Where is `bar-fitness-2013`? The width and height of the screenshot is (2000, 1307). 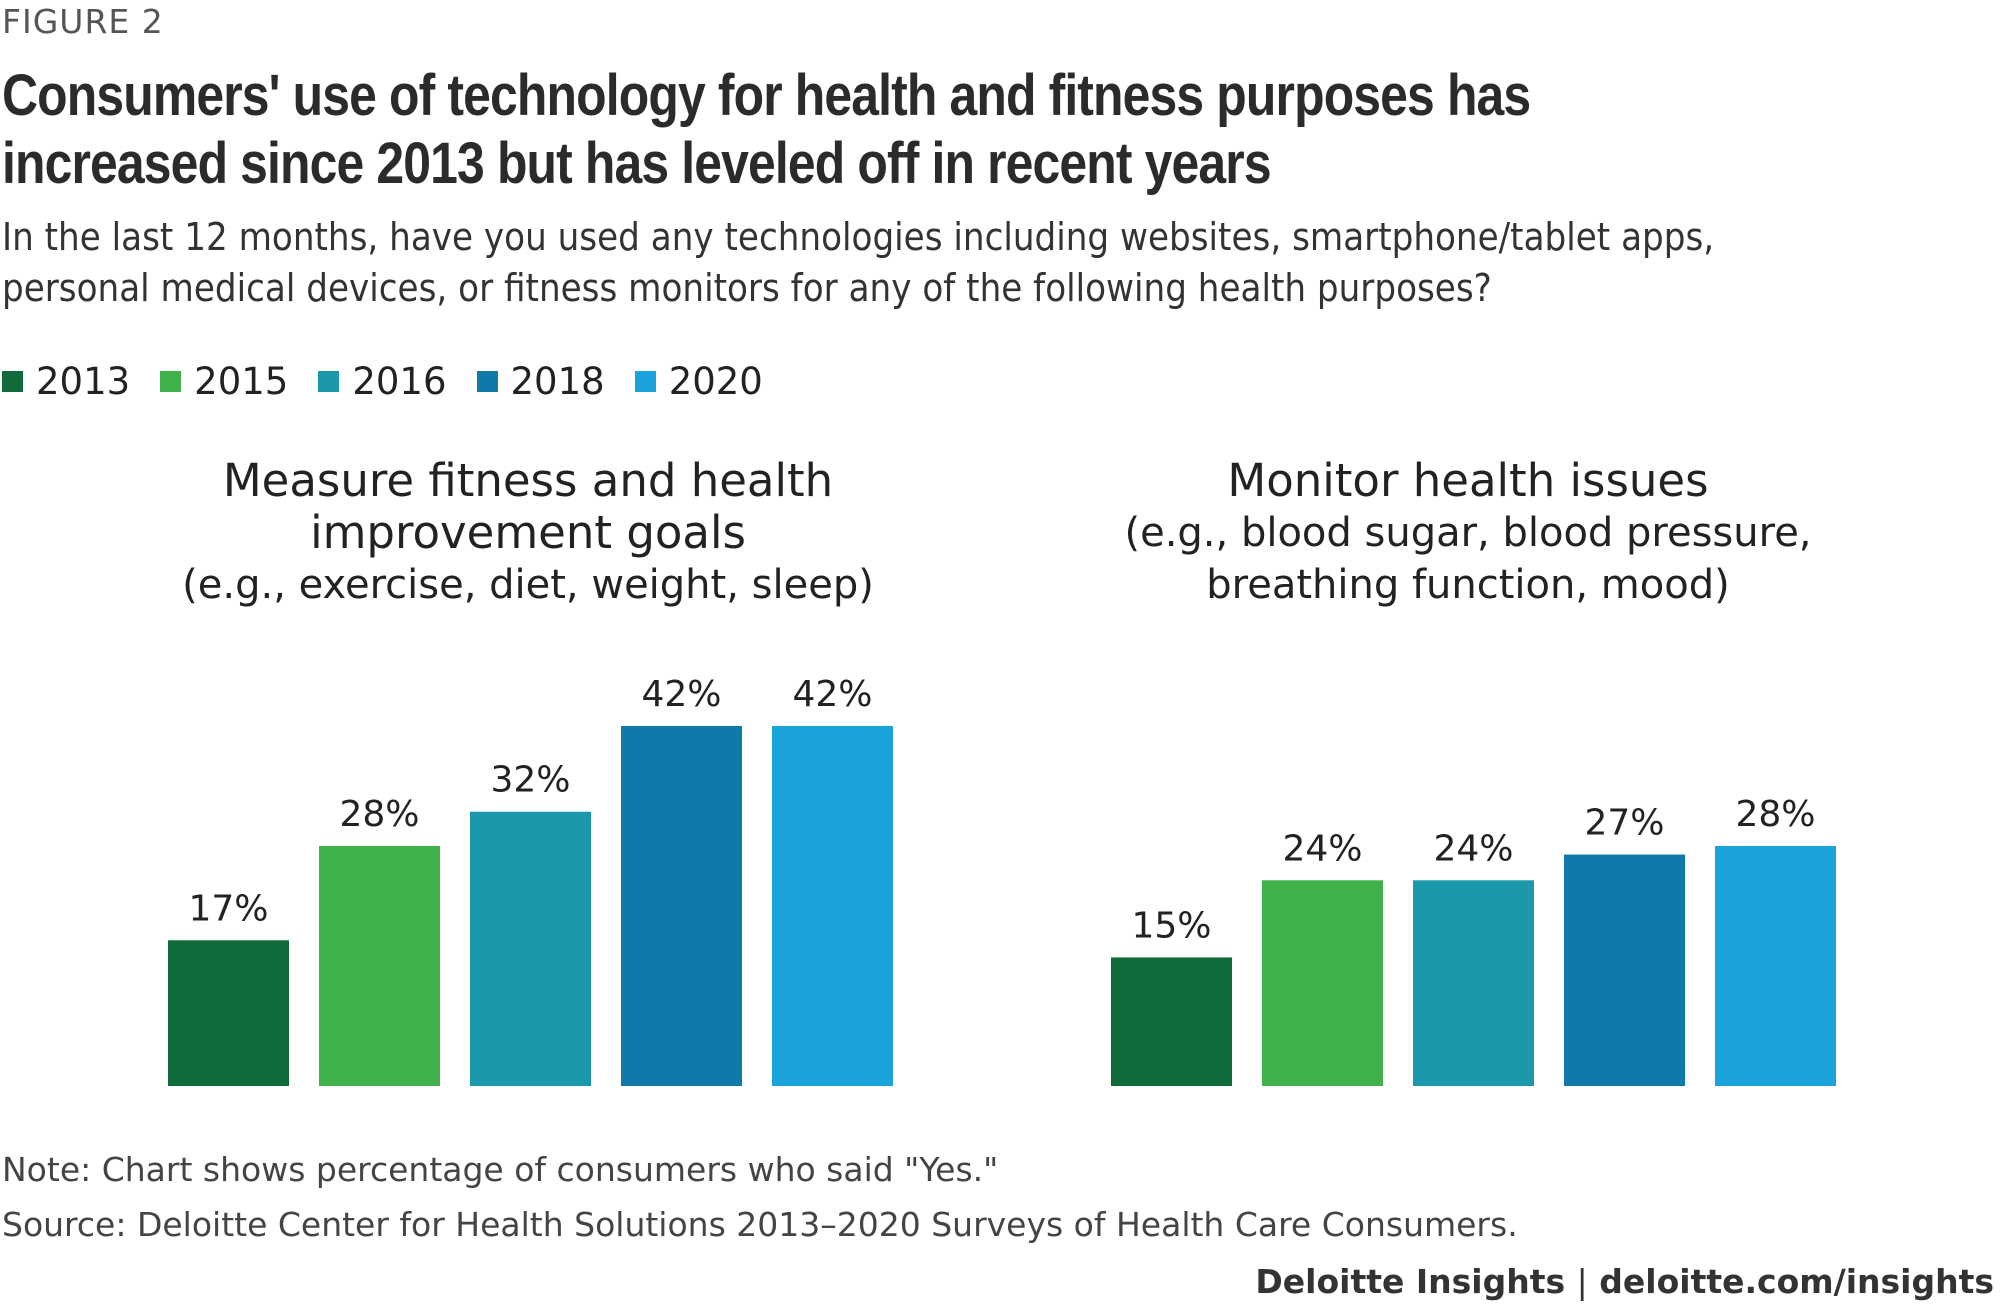 bar-fitness-2013 is located at coordinates (228, 1013).